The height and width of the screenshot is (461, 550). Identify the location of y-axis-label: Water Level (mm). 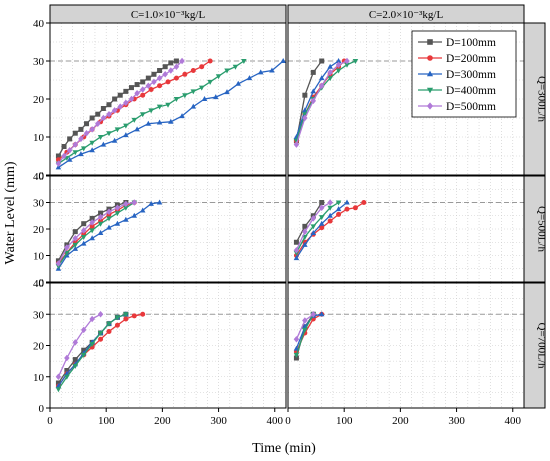
(10, 212).